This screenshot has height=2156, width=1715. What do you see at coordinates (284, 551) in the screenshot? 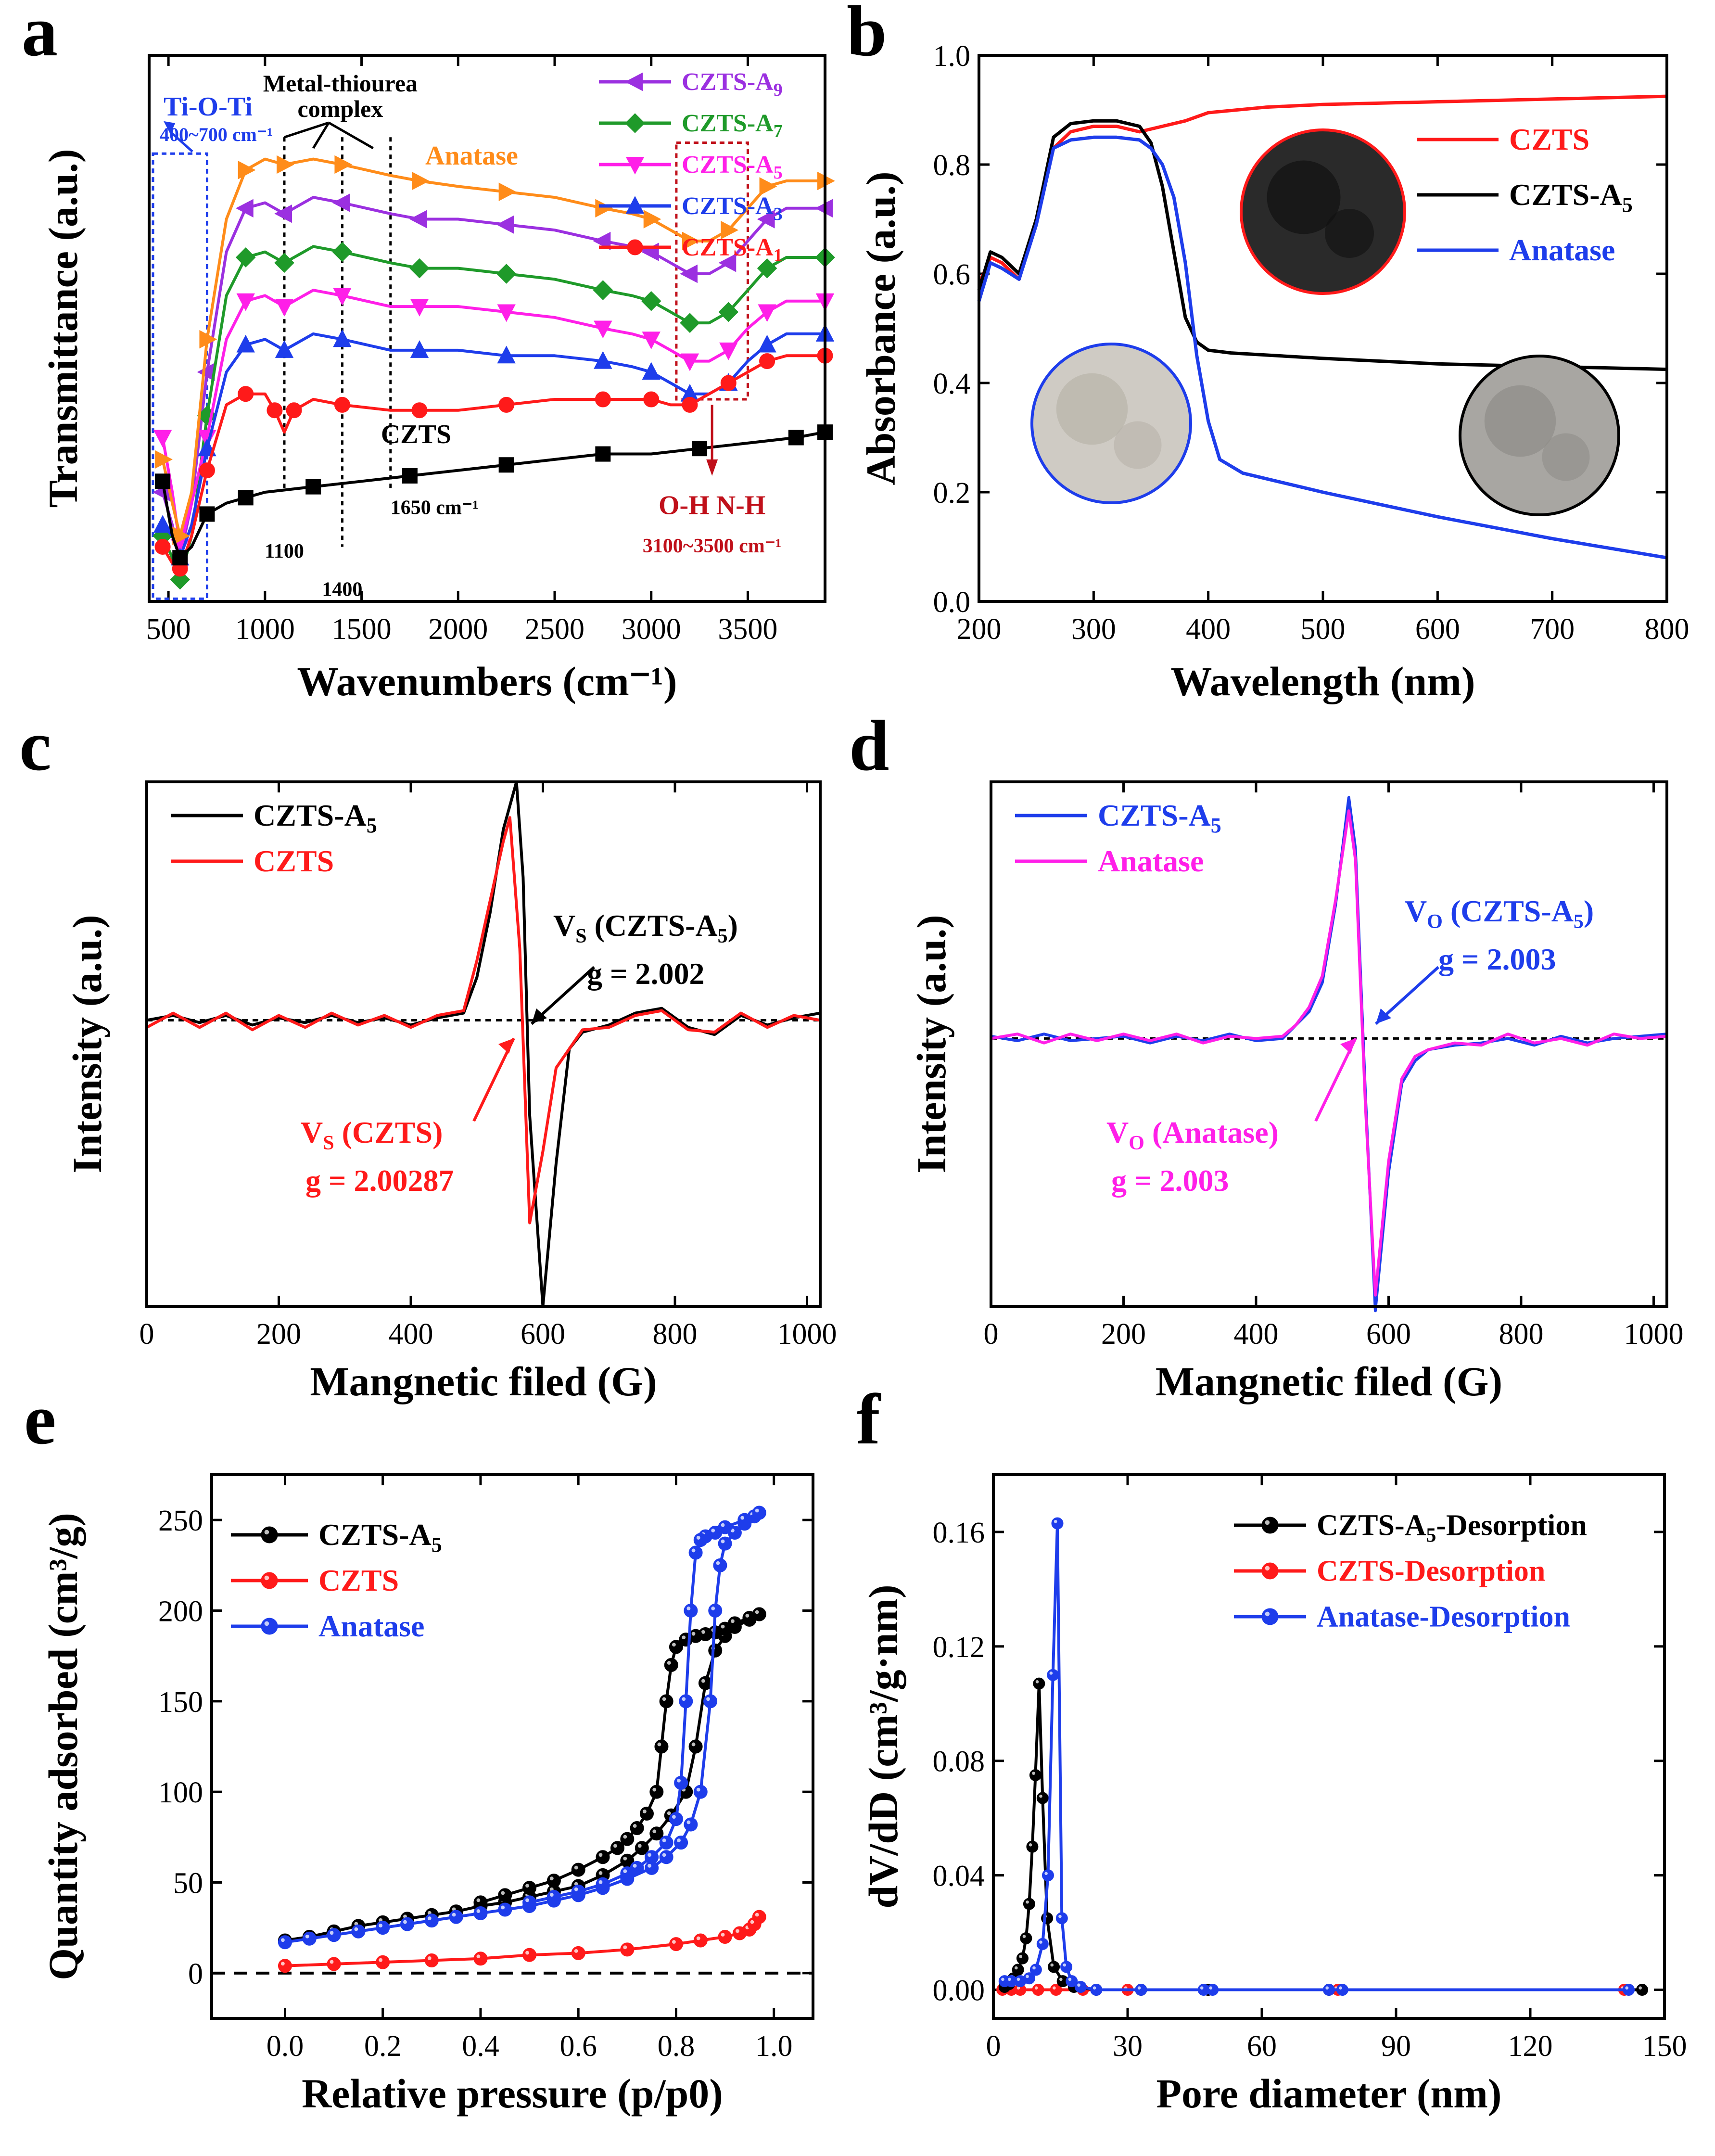
I see `label-1100: 1100` at bounding box center [284, 551].